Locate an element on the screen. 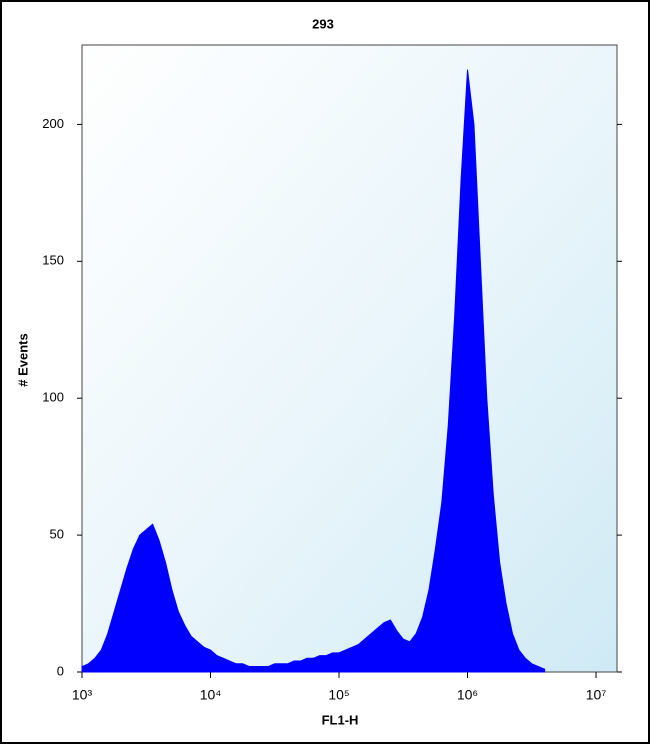  y-tick-label: 200 is located at coordinates (53, 123).